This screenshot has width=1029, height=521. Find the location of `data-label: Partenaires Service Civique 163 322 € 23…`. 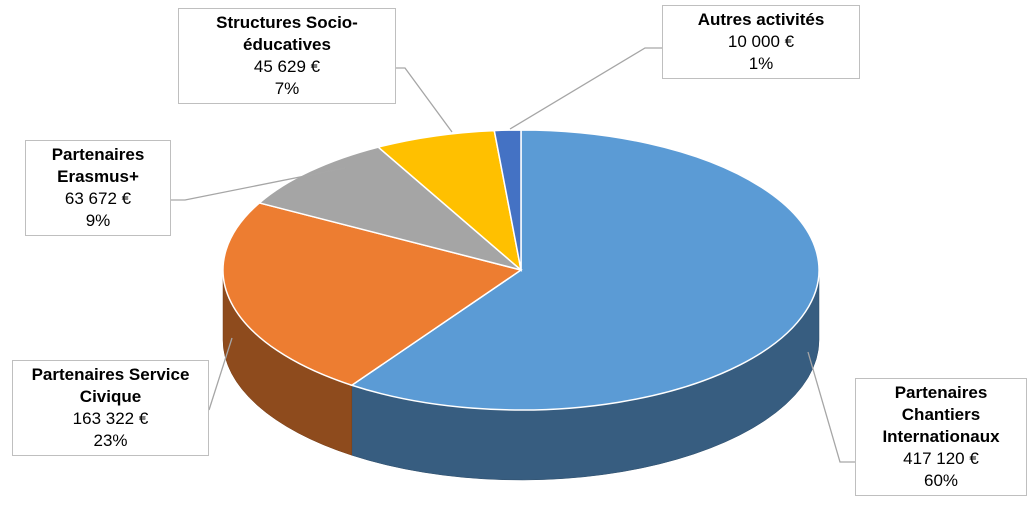

data-label: Partenaires Service Civique 163 322 € 23… is located at coordinates (110, 408).